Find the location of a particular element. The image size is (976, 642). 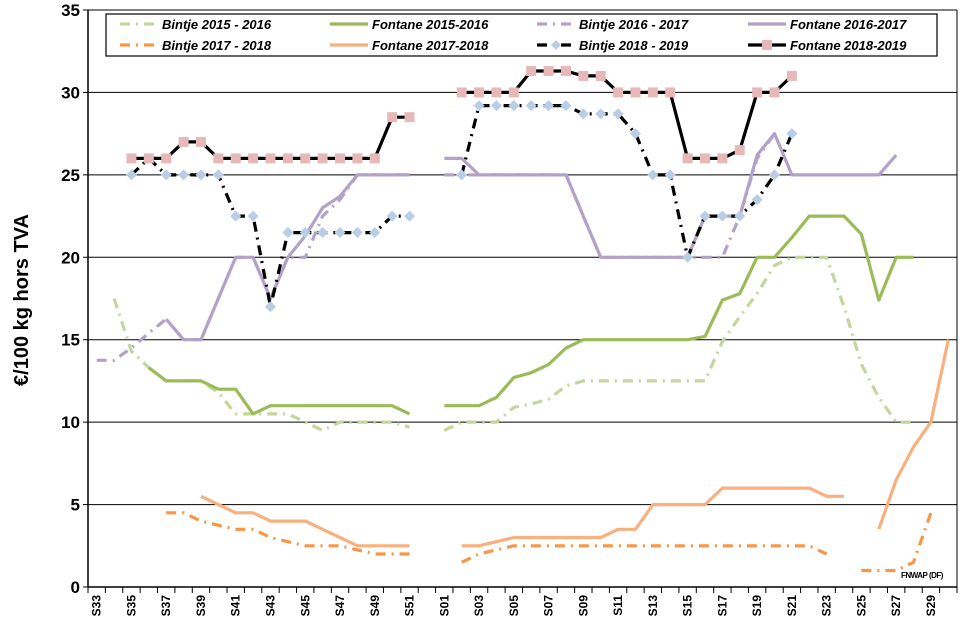

x-tick-label: S37 is located at coordinates (166, 606).